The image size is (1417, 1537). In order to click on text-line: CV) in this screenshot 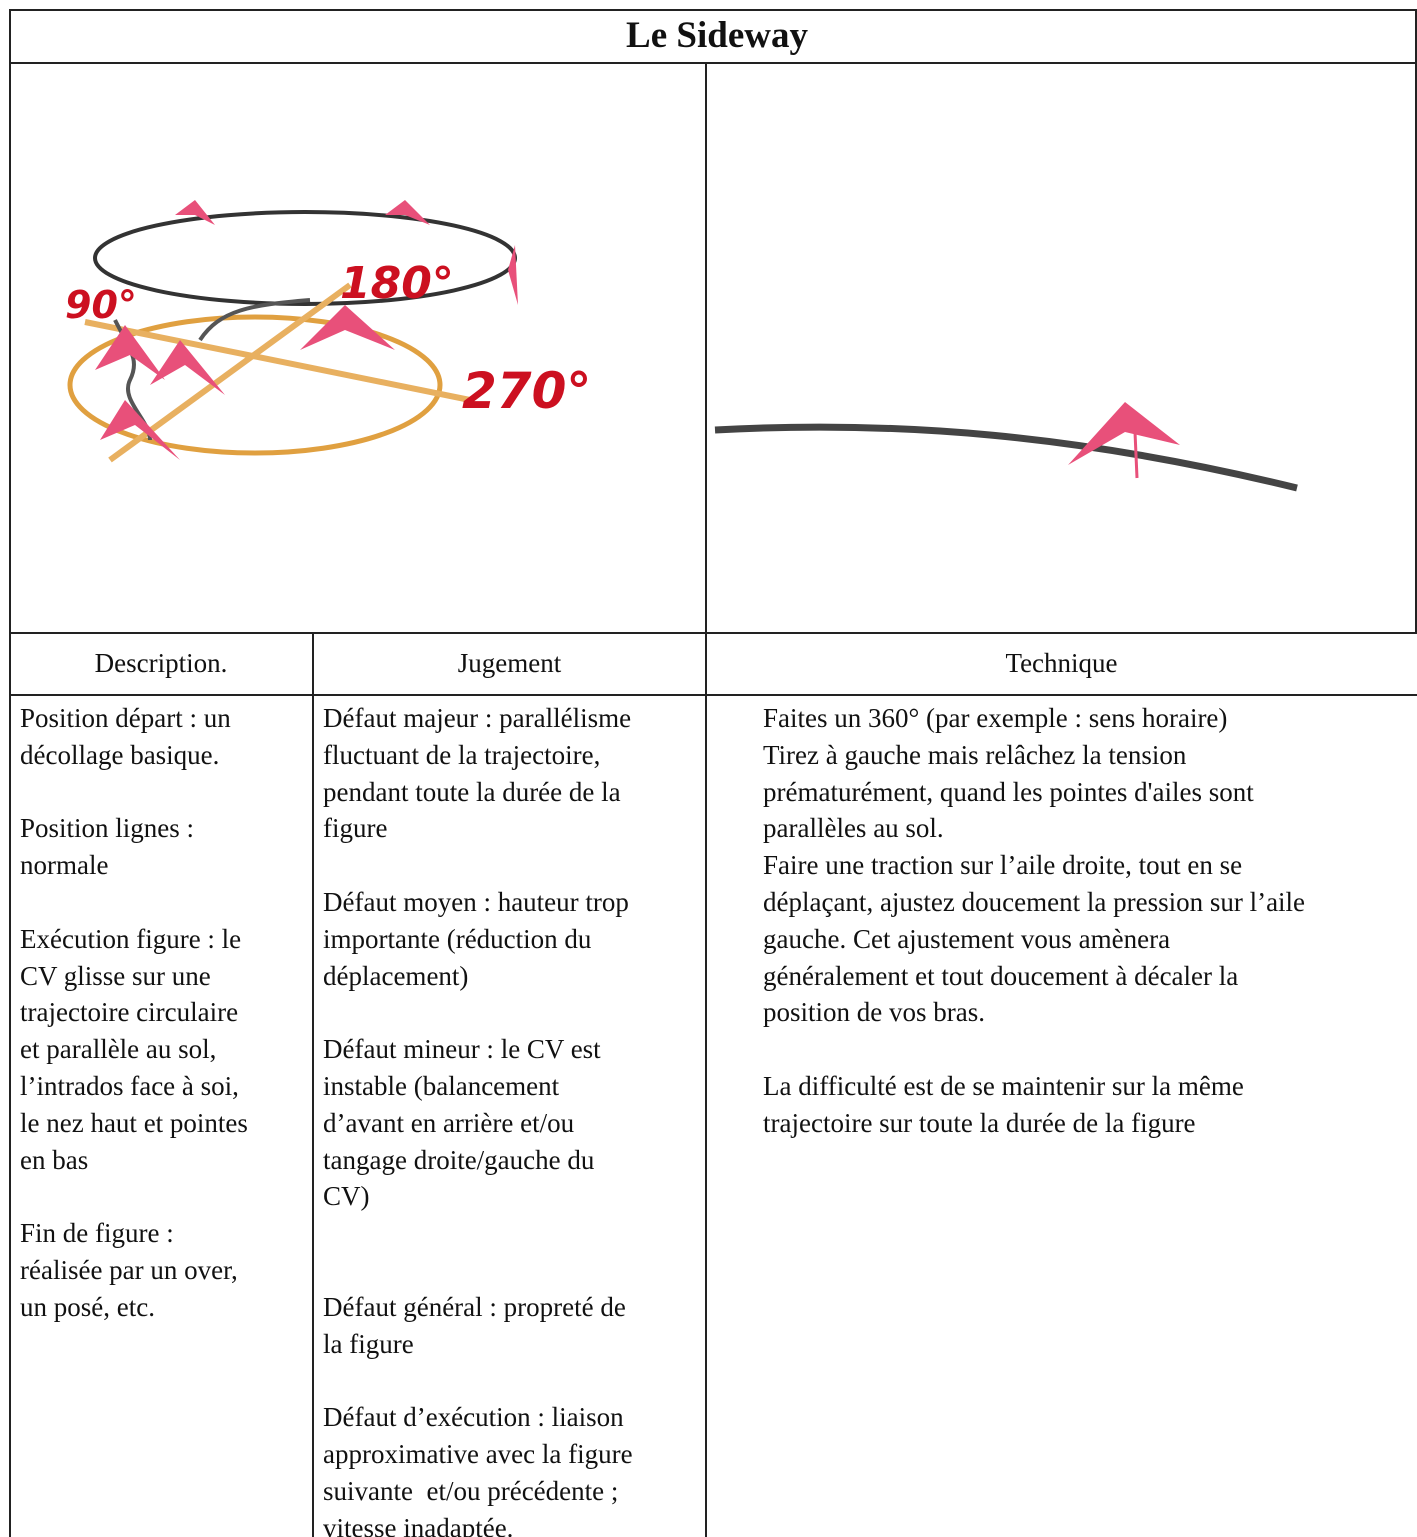, I will do `click(346, 1196)`.